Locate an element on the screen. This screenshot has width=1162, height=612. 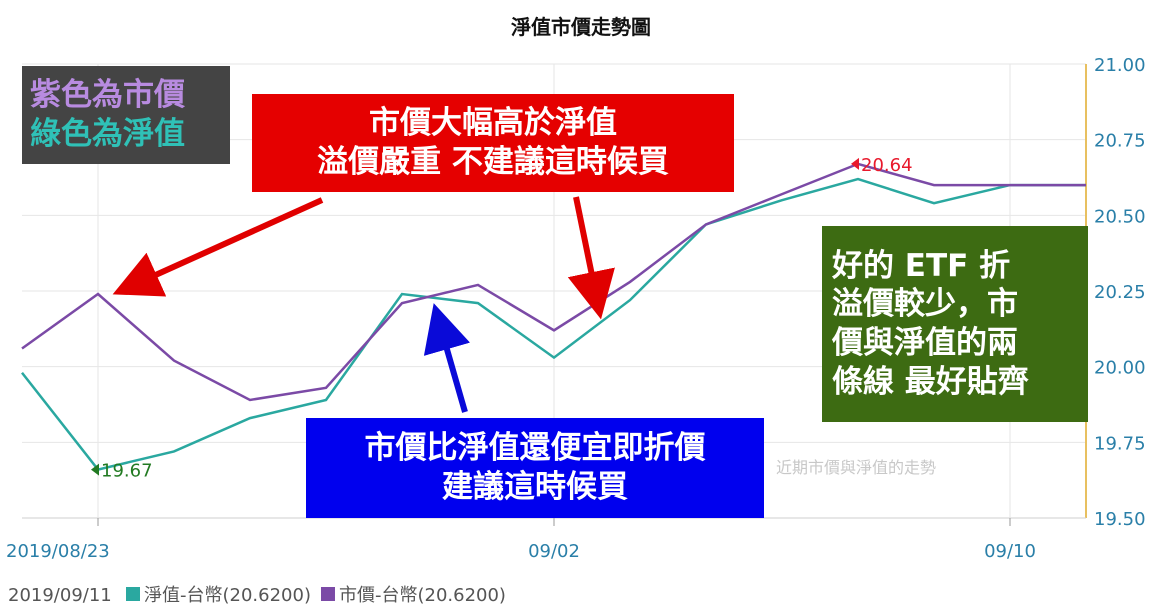
y-tick-label: 20.00 is located at coordinates (1120, 368).